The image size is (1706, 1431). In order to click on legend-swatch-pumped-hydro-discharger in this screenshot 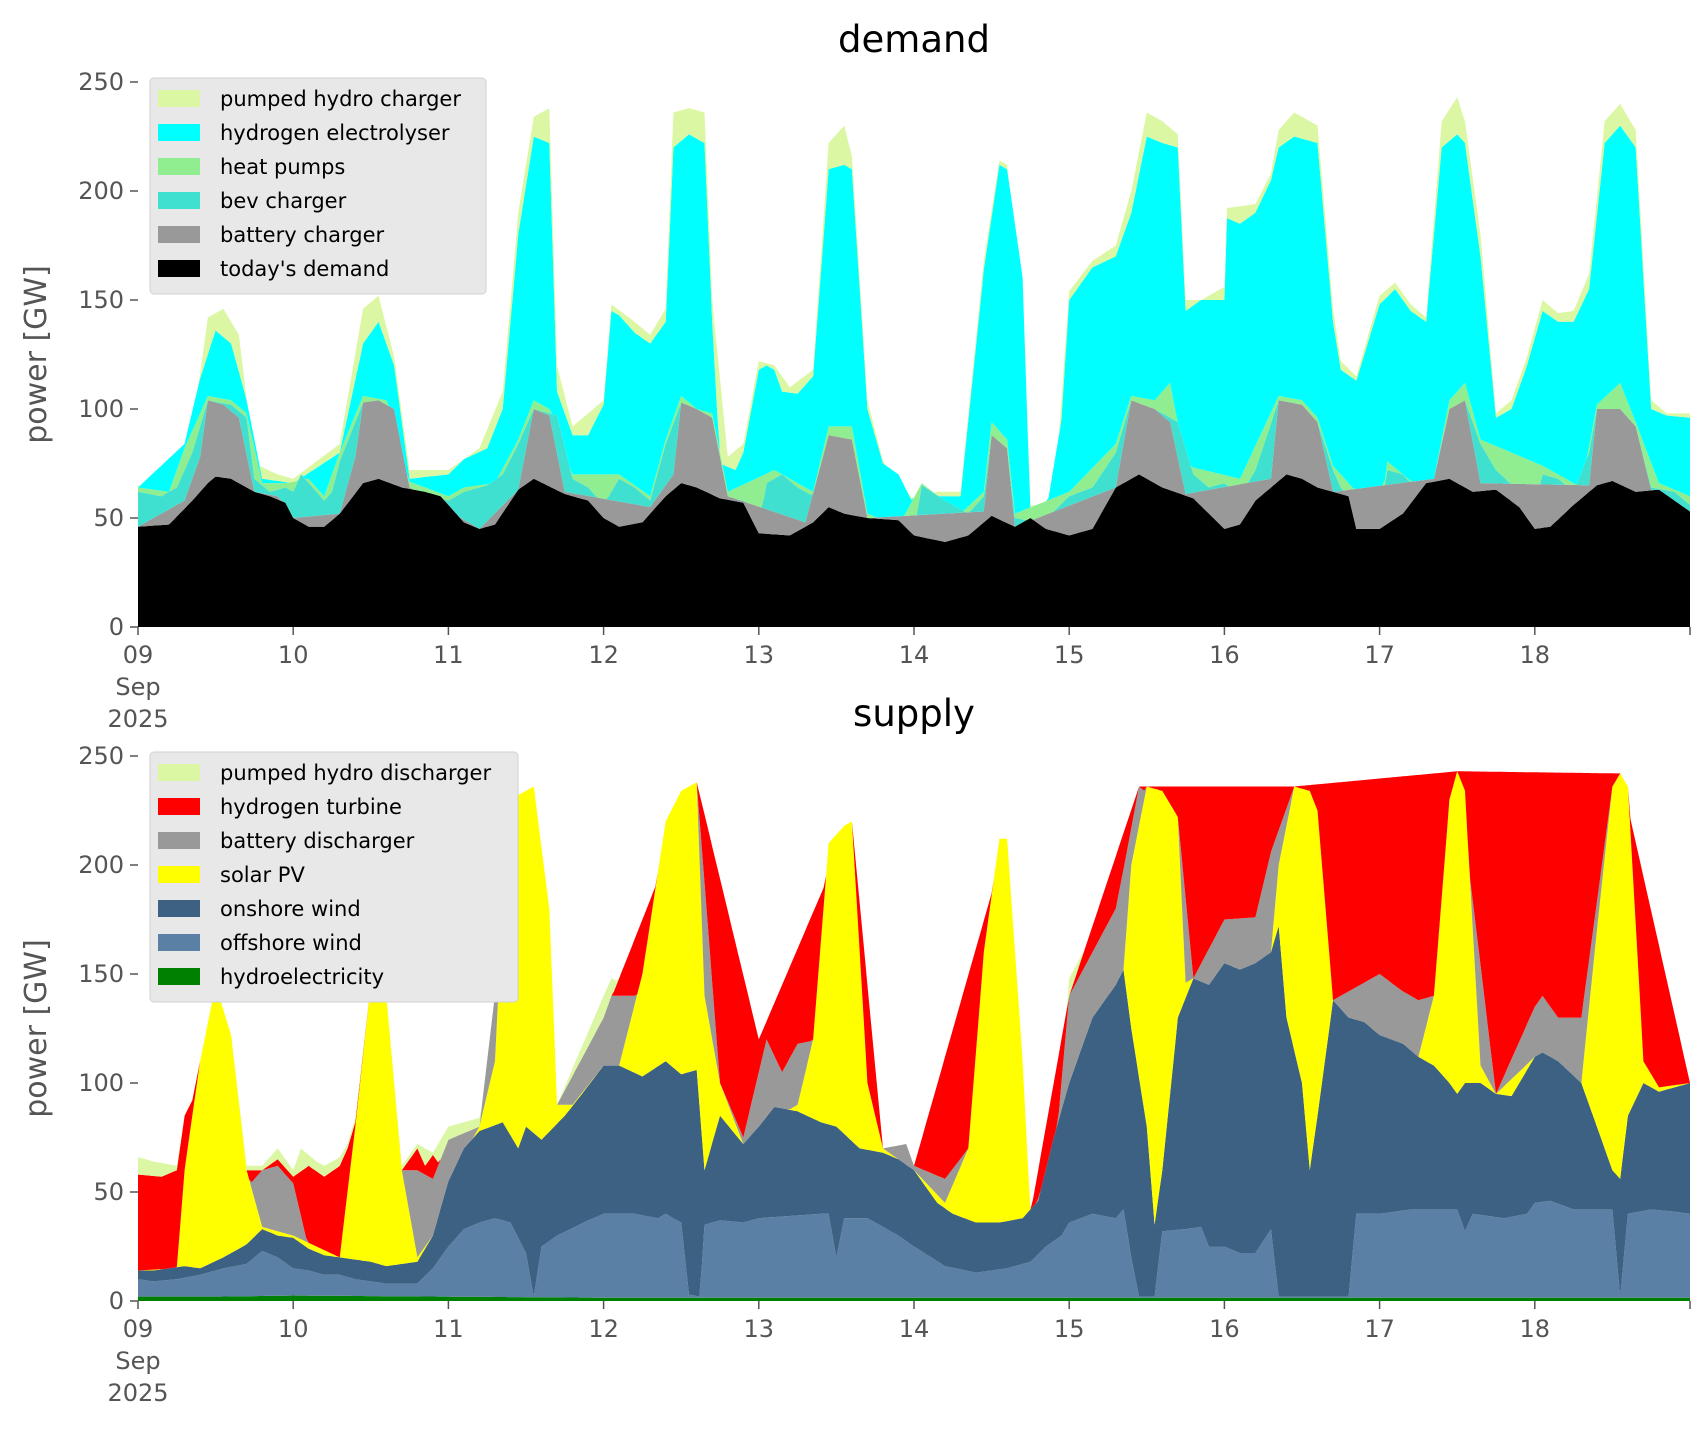, I will do `click(179, 772)`.